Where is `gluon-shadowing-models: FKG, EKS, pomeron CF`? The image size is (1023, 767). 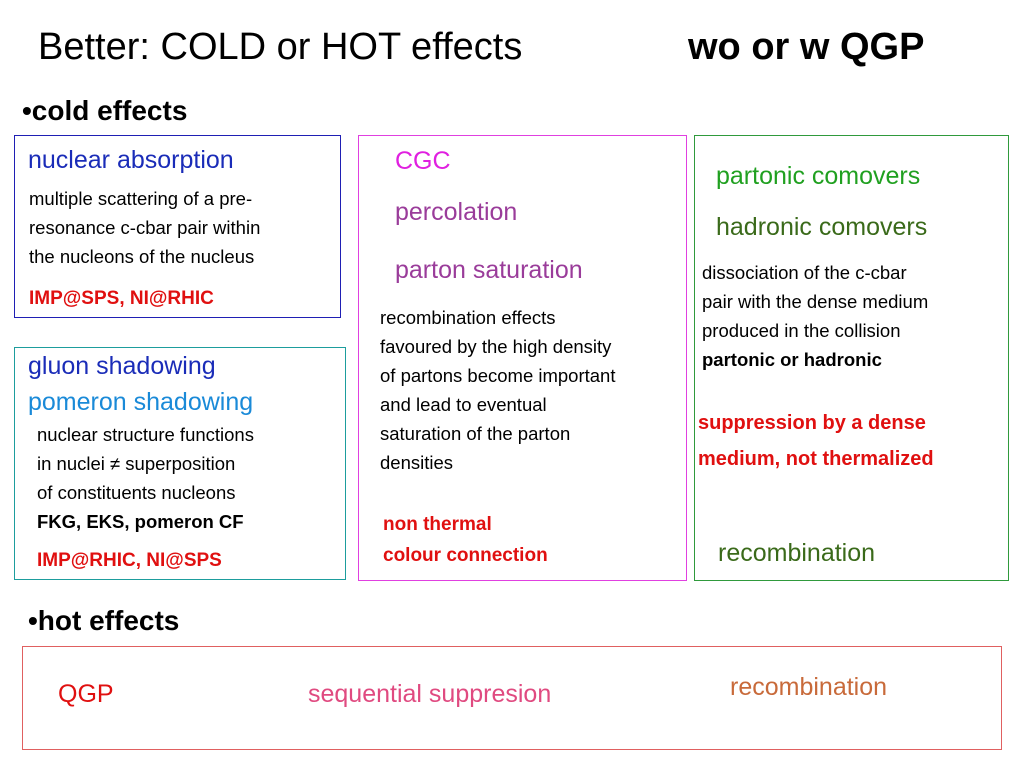 gluon-shadowing-models: FKG, EKS, pomeron CF is located at coordinates (140, 521).